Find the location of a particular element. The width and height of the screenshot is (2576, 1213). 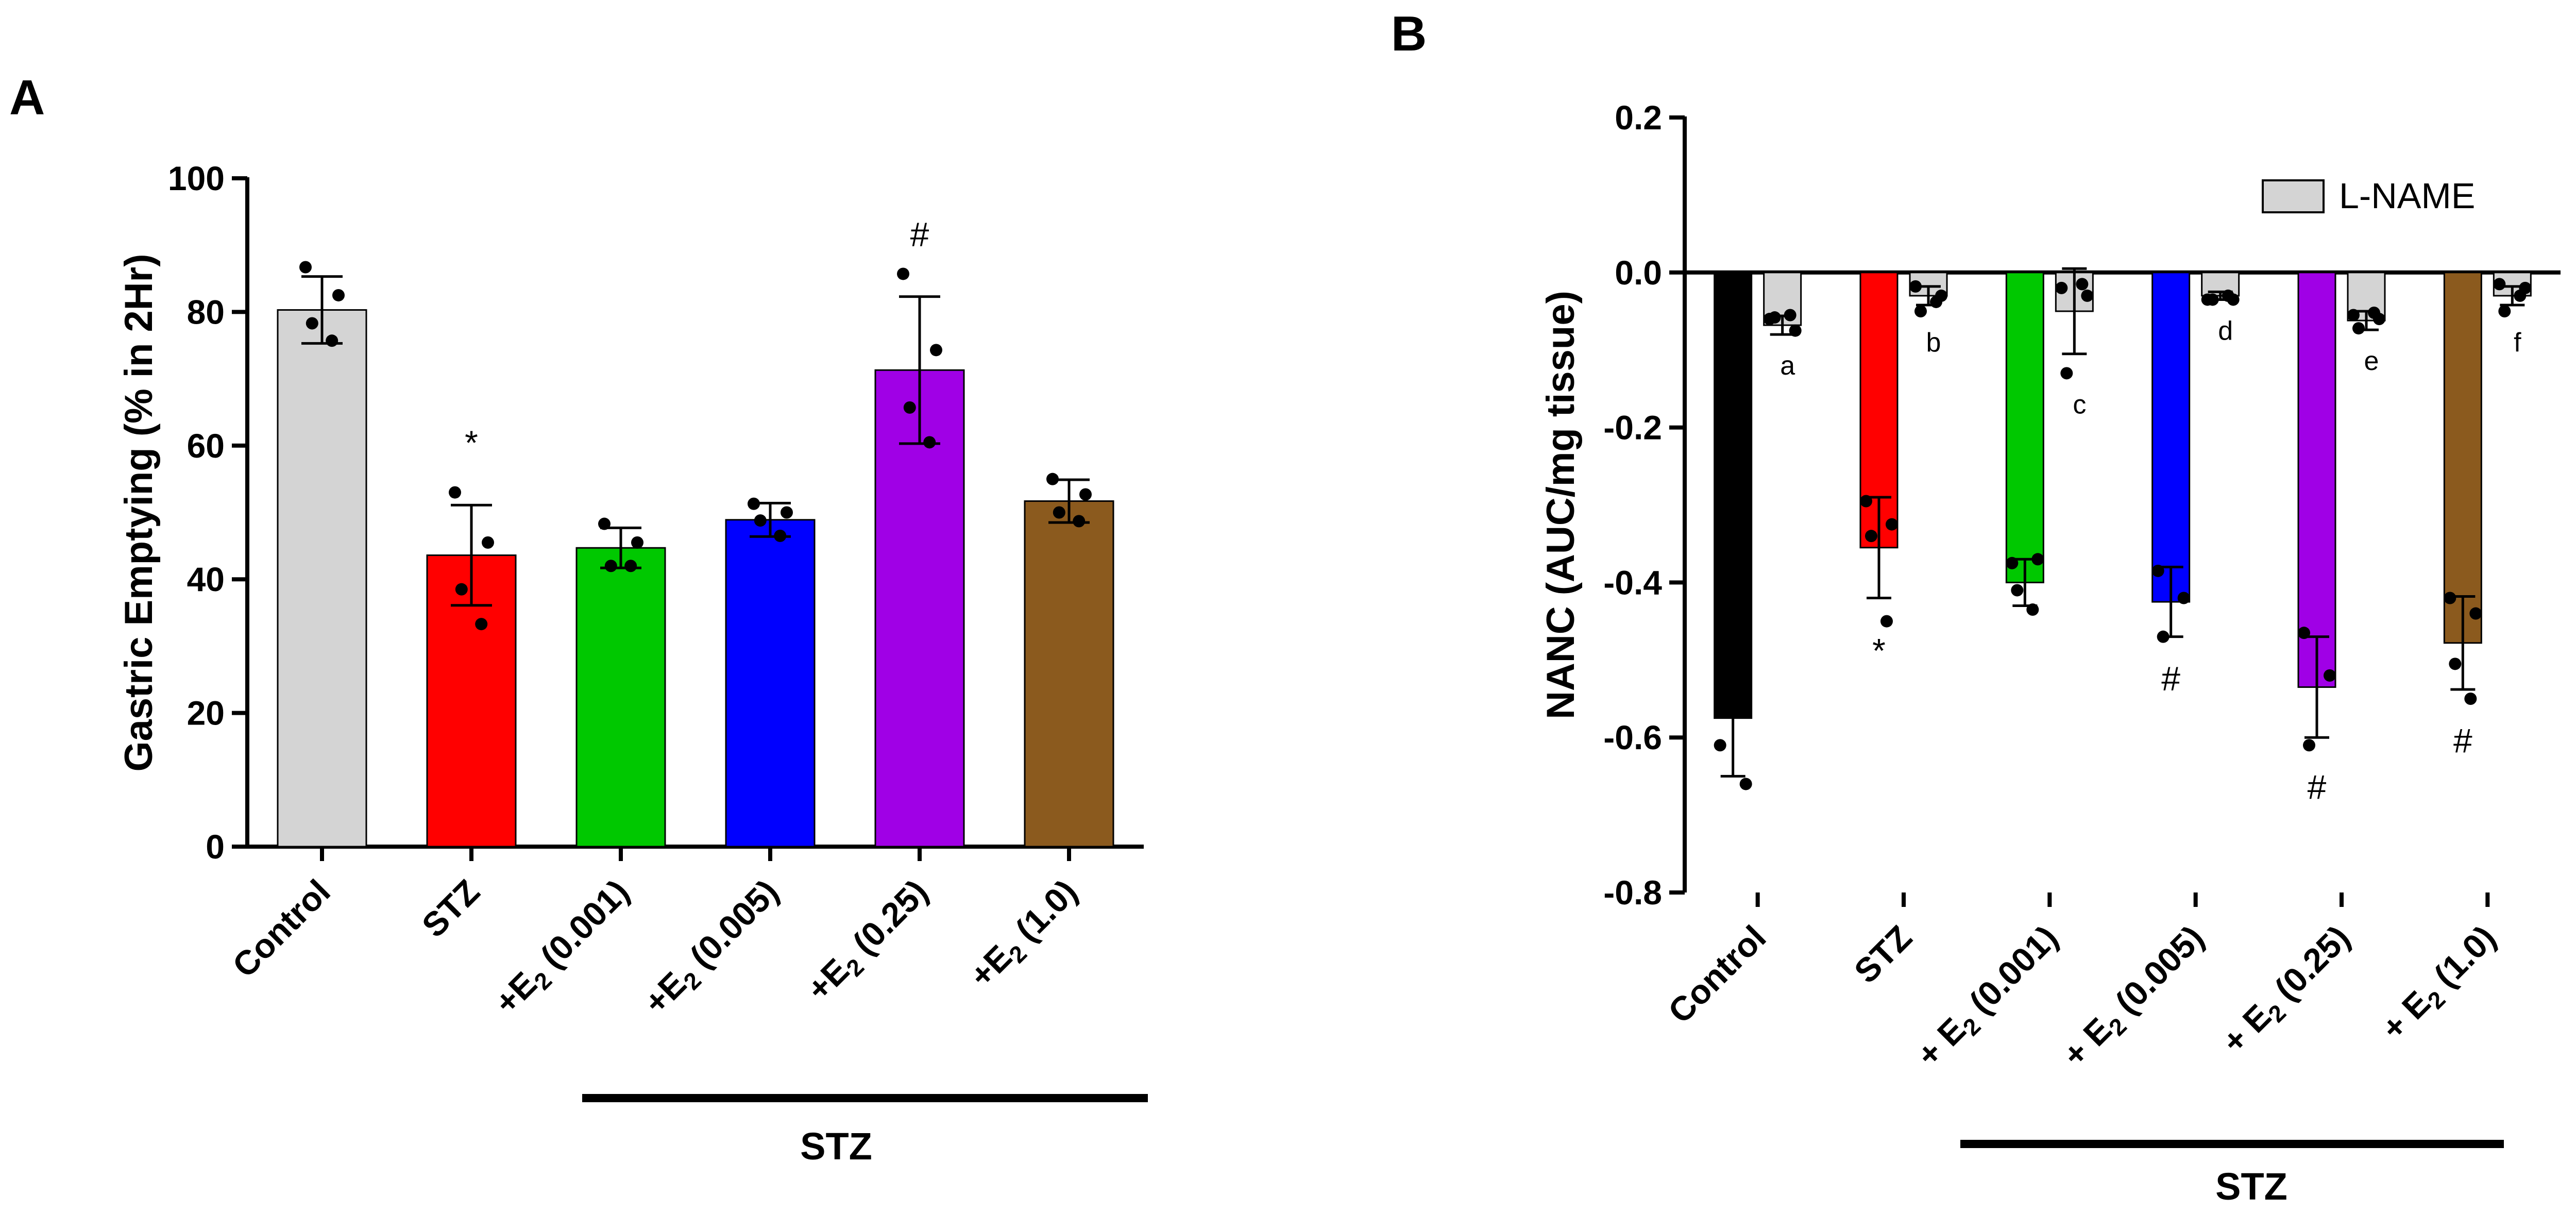

category-label: +E2 (0.25) is located at coordinates (869, 942).